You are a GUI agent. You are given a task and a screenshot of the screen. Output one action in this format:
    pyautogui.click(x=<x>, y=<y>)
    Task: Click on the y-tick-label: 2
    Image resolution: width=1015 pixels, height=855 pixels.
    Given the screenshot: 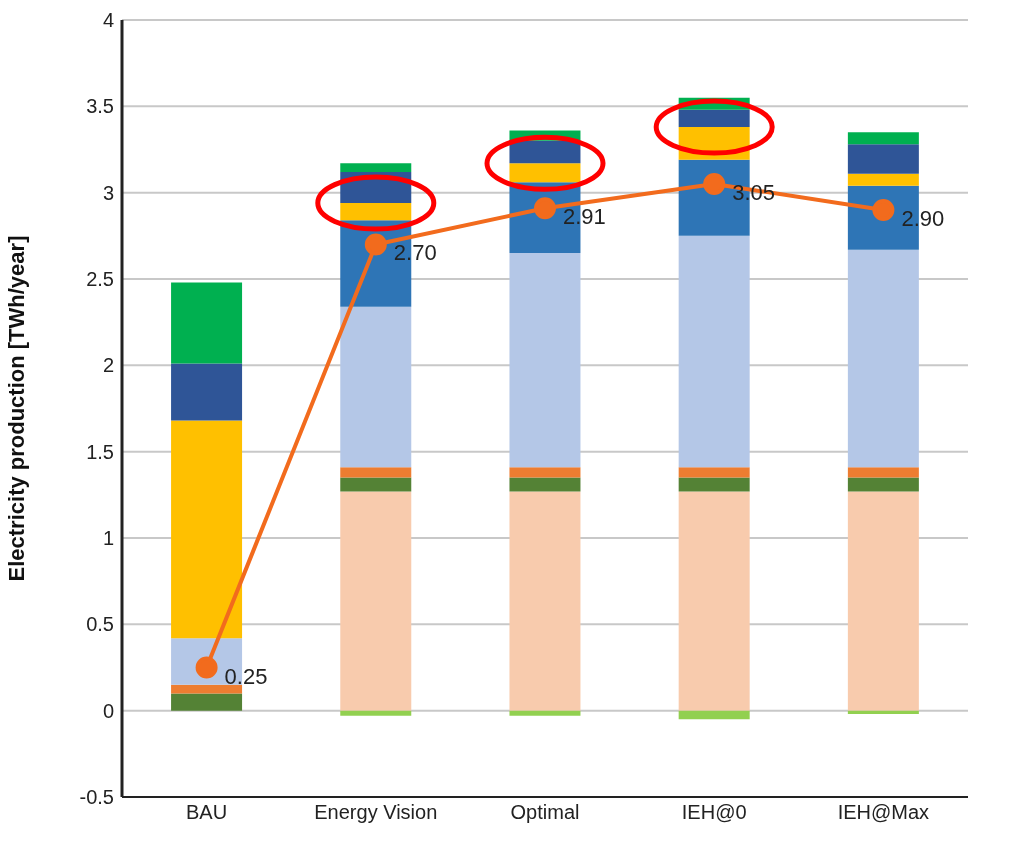 What is the action you would take?
    pyautogui.click(x=108, y=365)
    